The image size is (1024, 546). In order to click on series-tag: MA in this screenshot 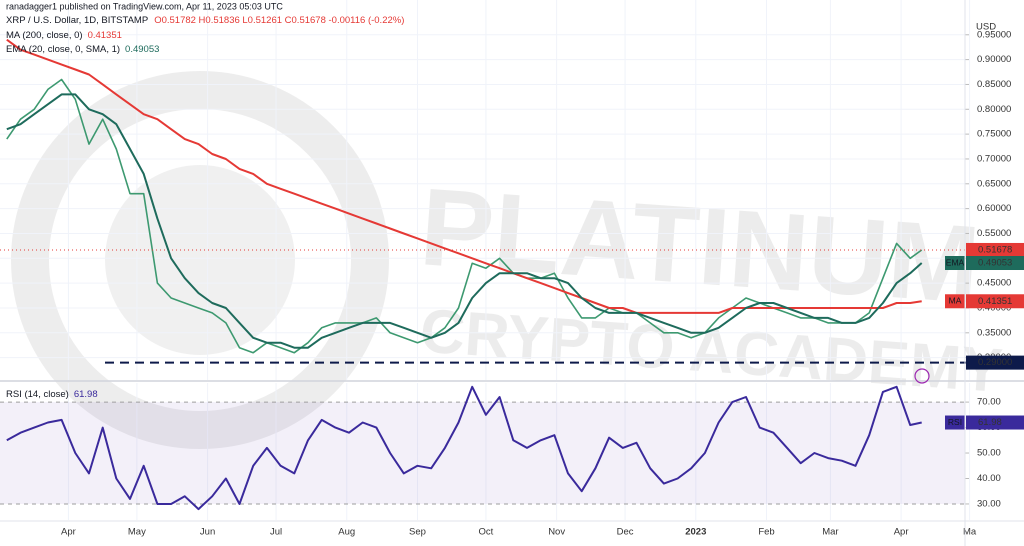, I will do `click(955, 301)`.